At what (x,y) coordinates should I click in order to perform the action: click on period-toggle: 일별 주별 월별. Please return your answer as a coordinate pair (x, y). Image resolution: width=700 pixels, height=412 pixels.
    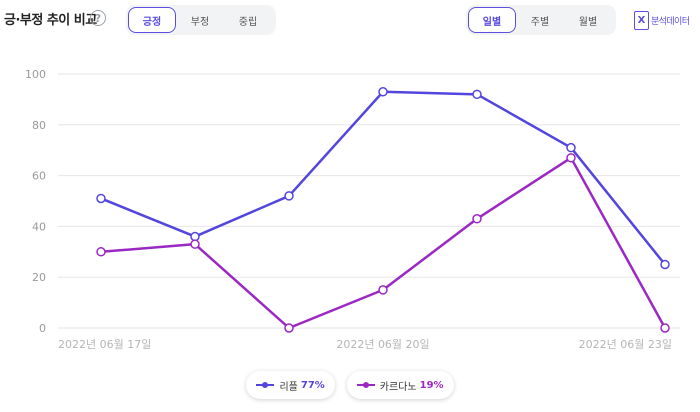
    Looking at the image, I should click on (541, 20).